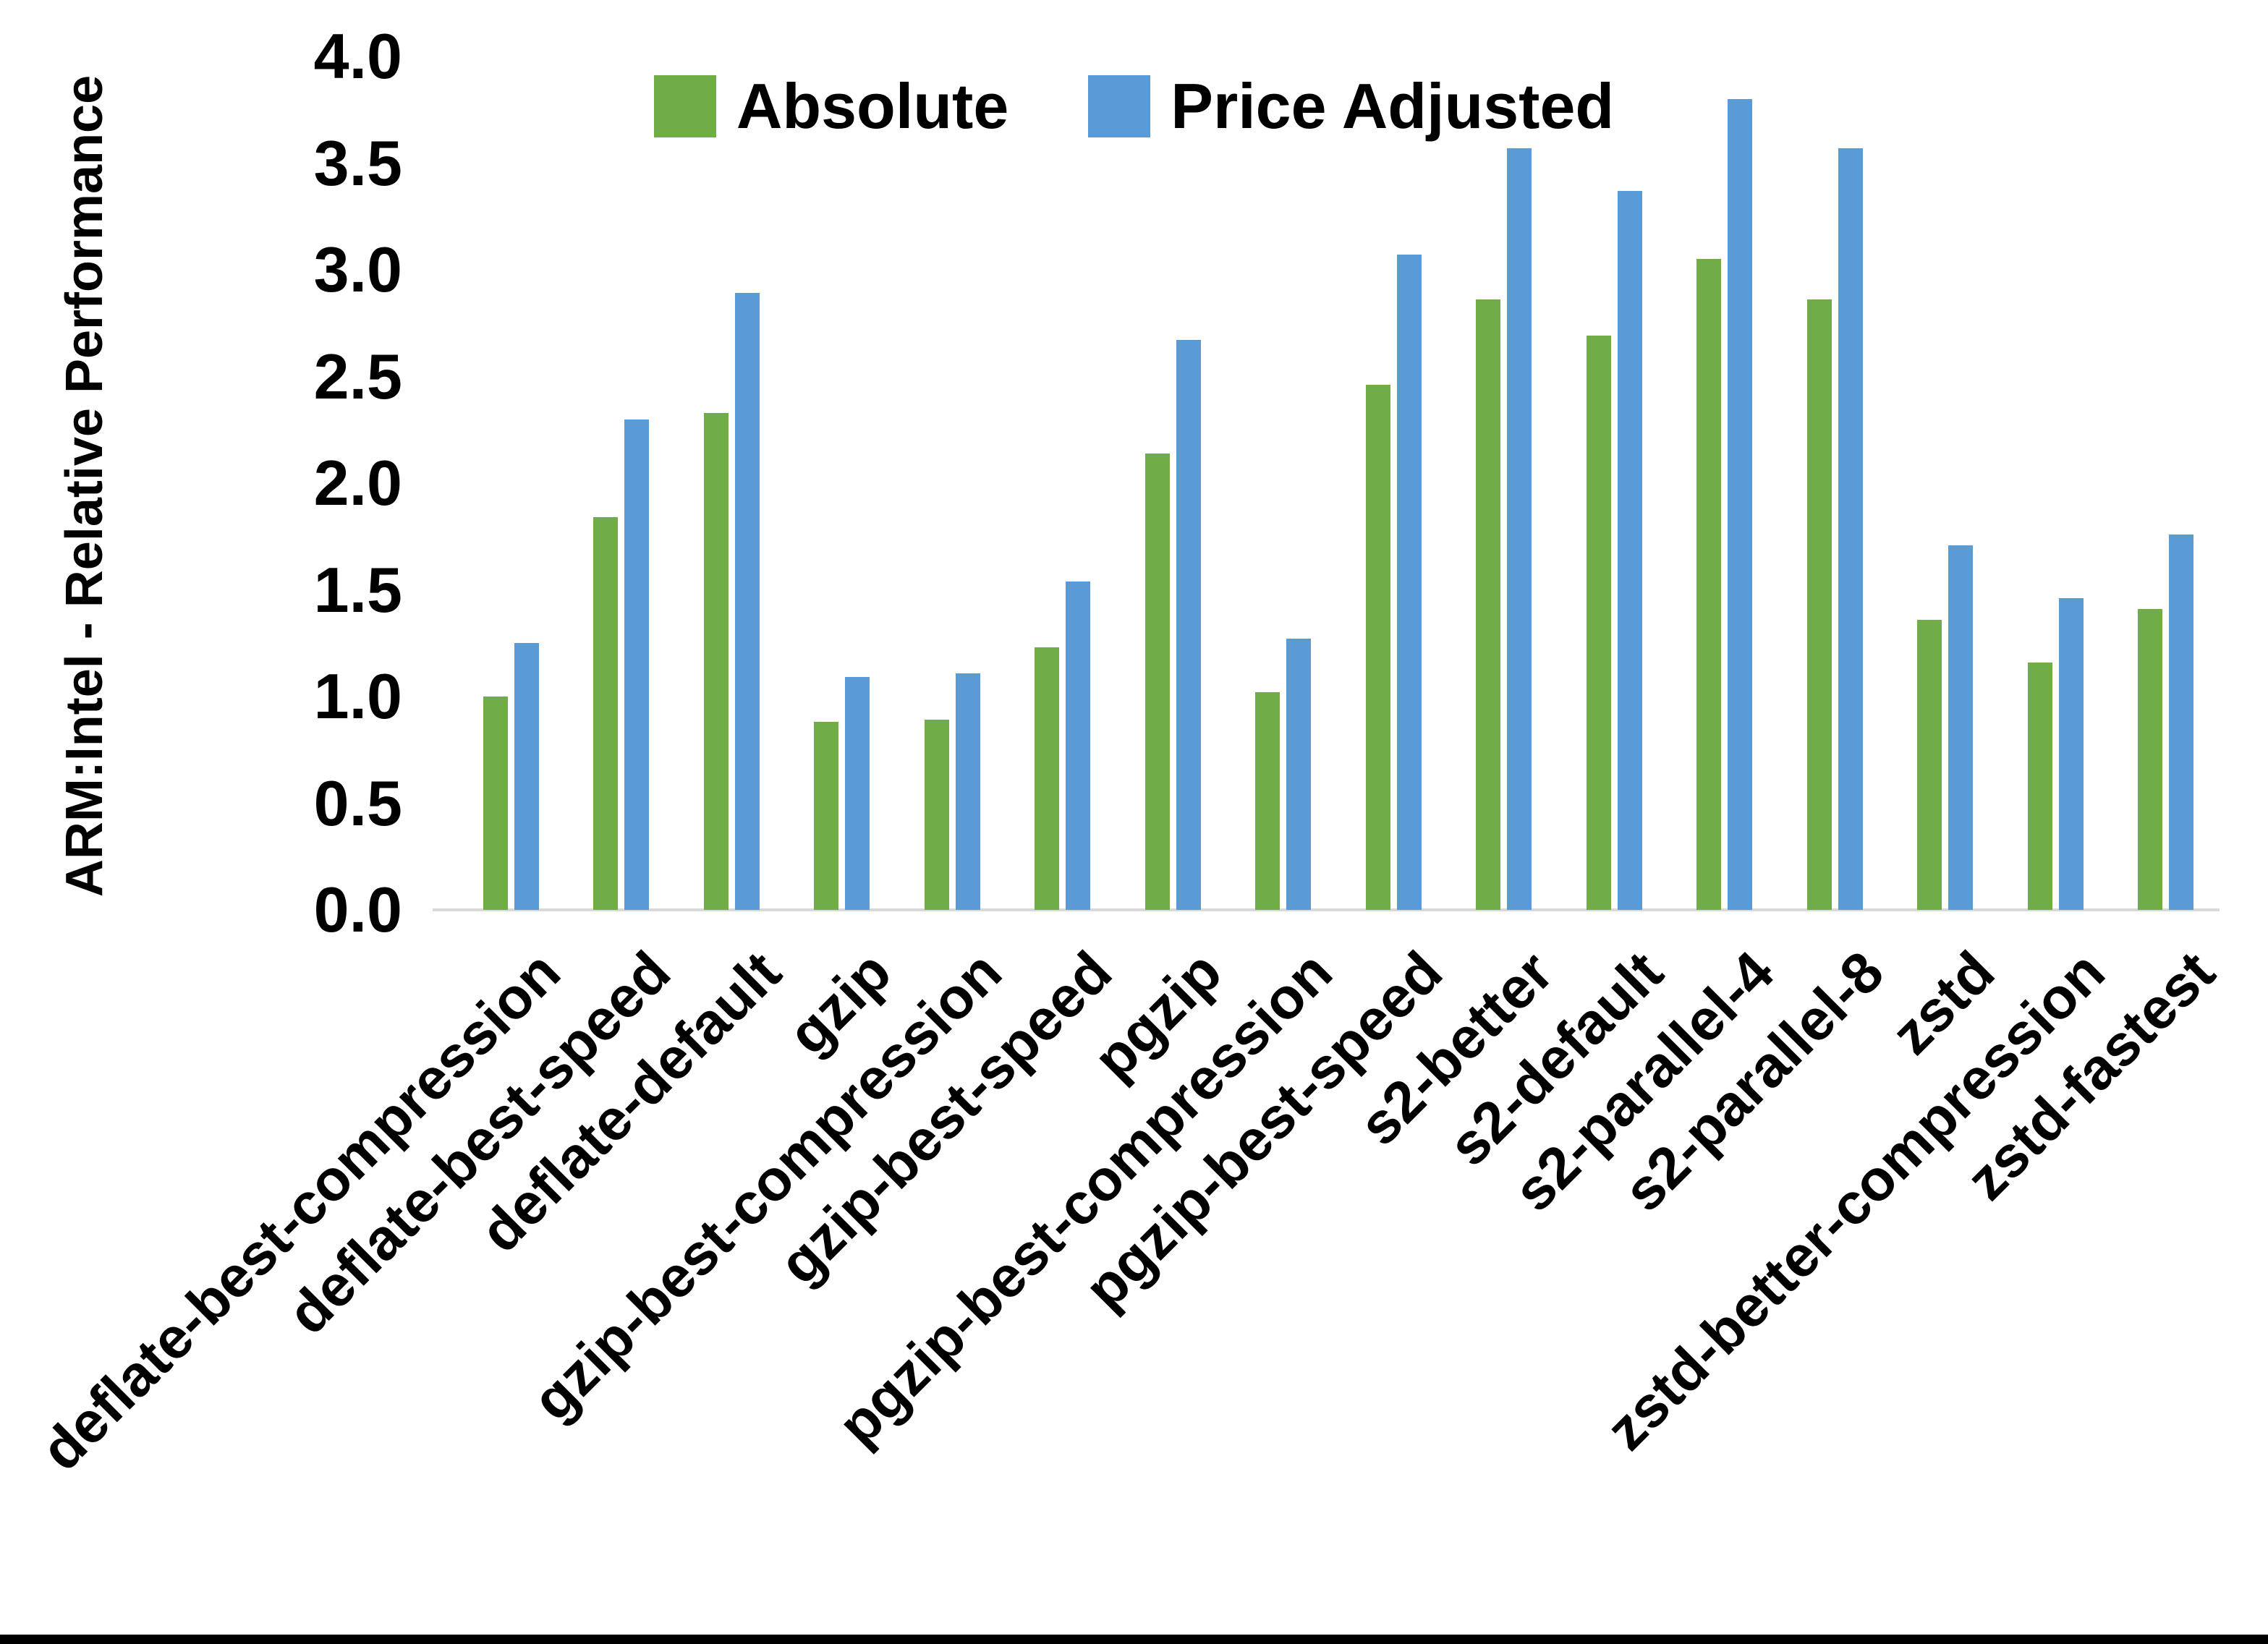  I want to click on bar-price-adjusted-deflate-default, so click(747, 601).